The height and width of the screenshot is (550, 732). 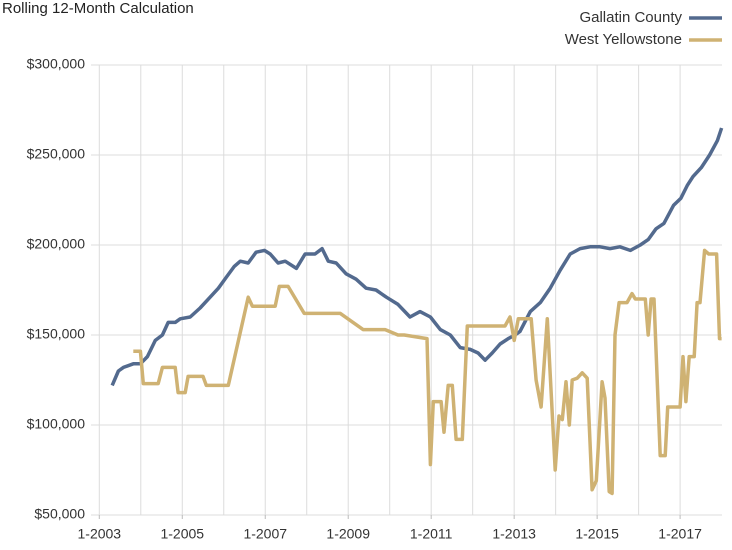 I want to click on y-tick-label: $300,000, so click(x=56, y=64).